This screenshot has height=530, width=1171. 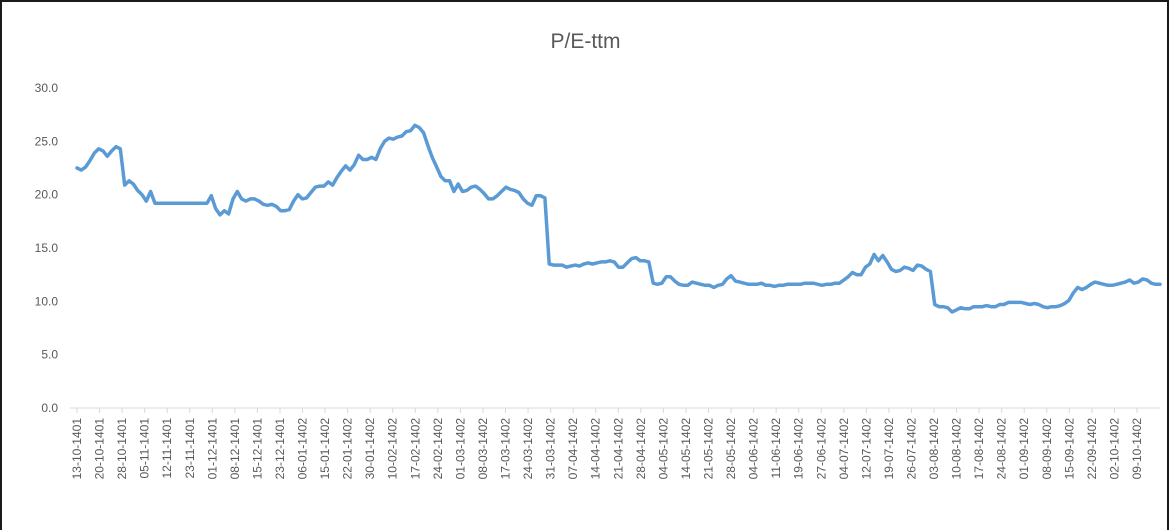 I want to click on x-tick-label: 11-06-1402, so click(x=776, y=448).